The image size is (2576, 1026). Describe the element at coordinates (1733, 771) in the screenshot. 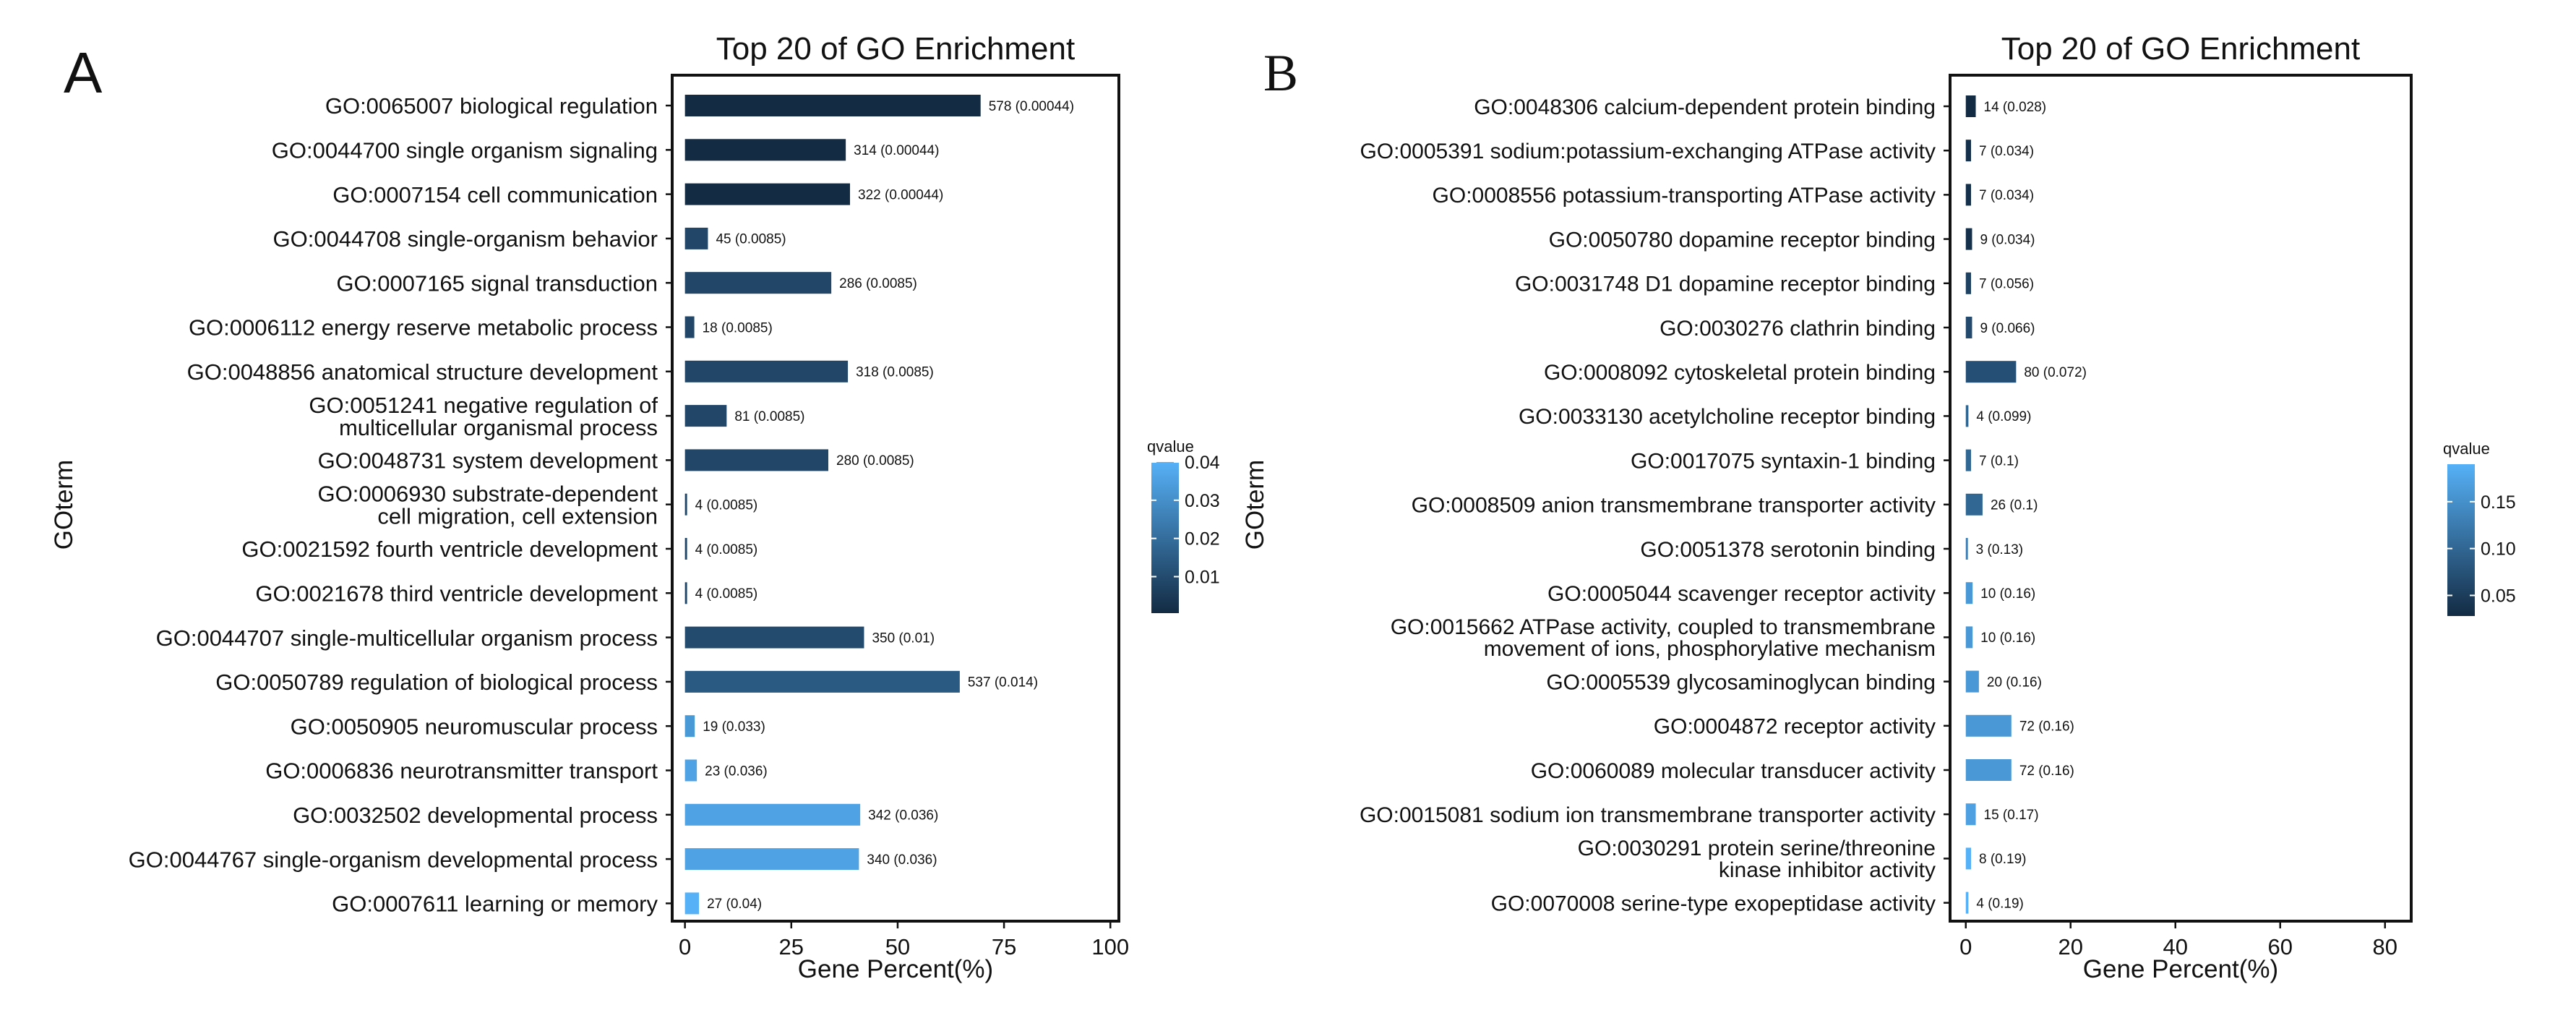

I see `b-category-label: GO:0060089 molecular transducer activity` at that location.